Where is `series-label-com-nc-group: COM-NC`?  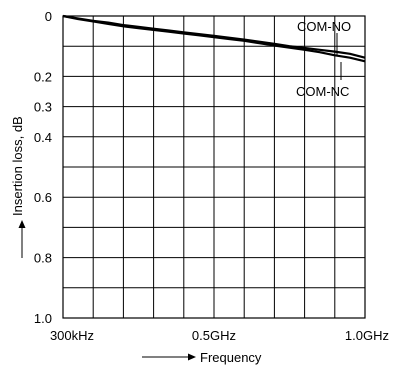
series-label-com-nc-group: COM-NC is located at coordinates (322, 80).